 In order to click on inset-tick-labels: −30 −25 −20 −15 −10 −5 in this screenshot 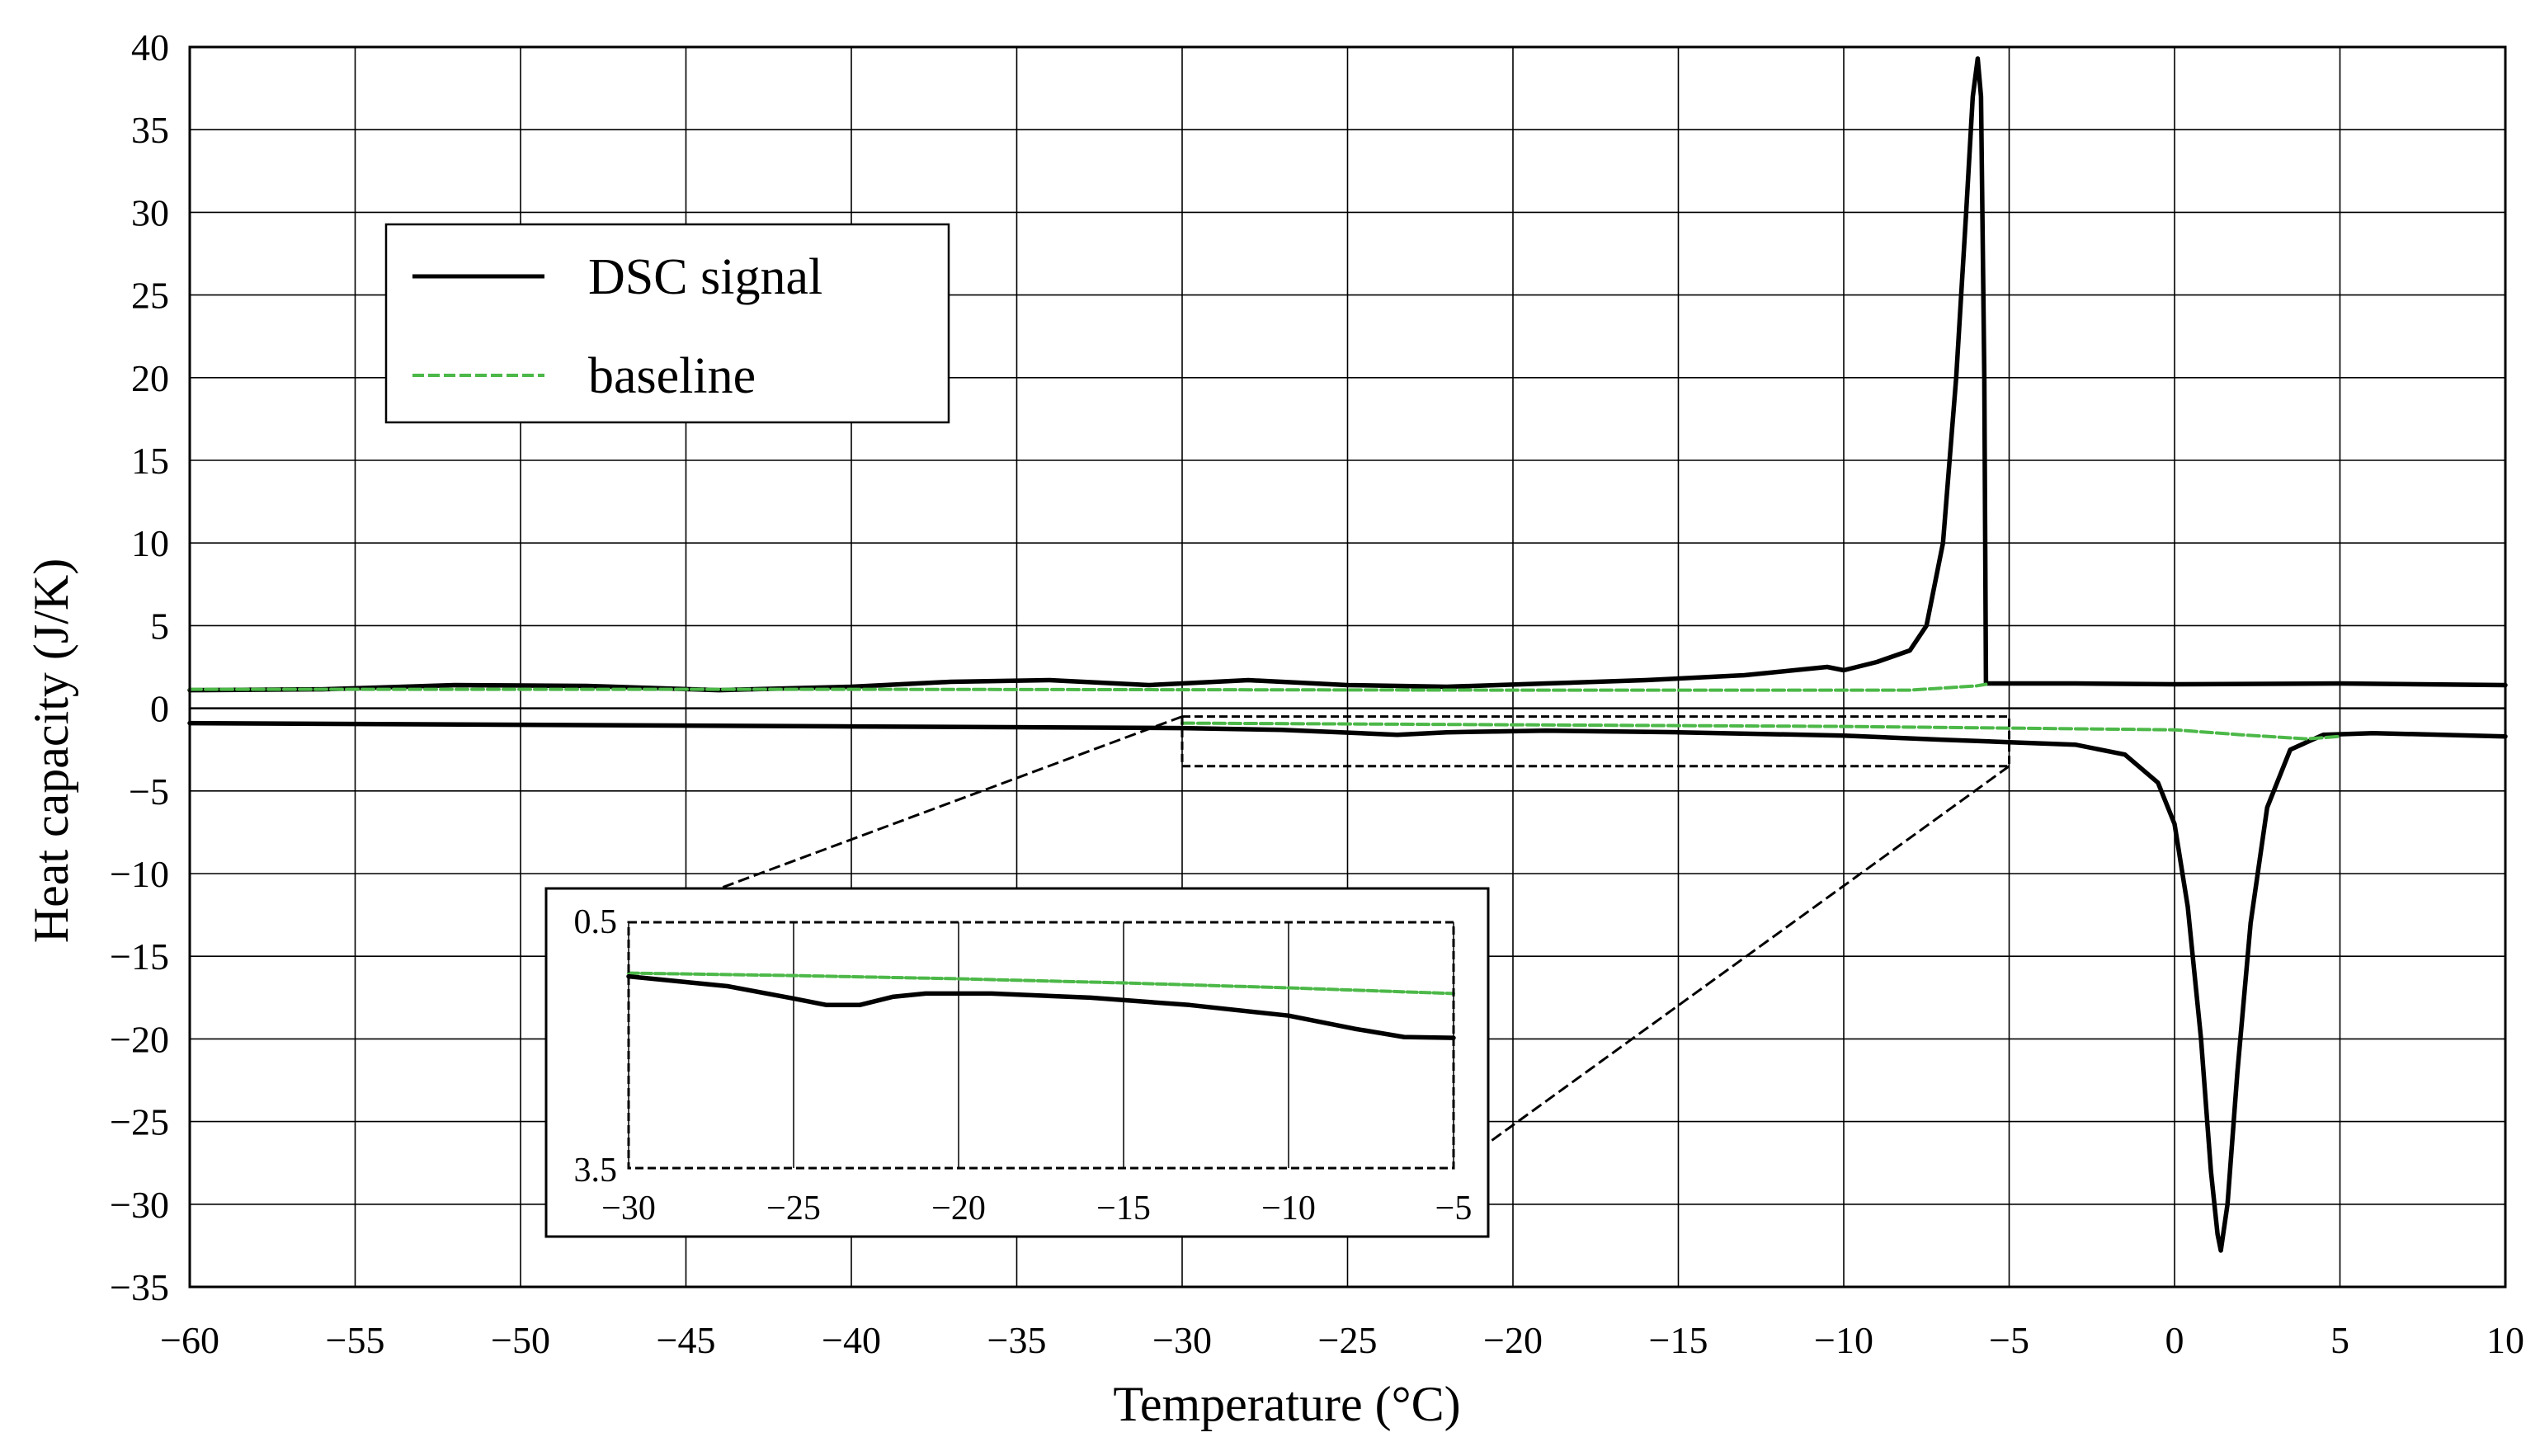, I will do `click(1036, 1208)`.